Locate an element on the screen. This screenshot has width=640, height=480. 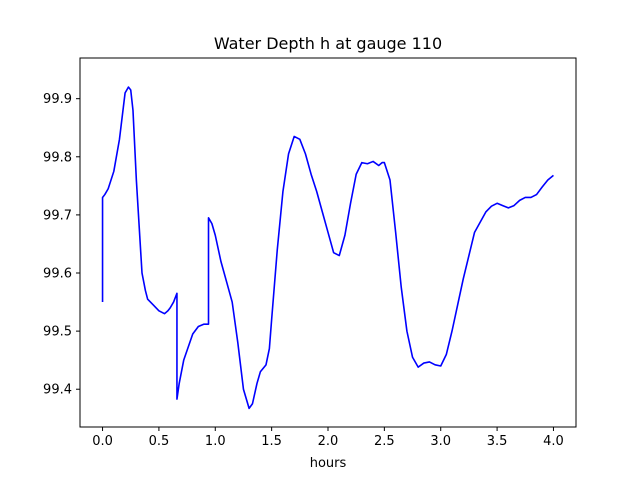
x-tick-label: 1.5 is located at coordinates (271, 441).